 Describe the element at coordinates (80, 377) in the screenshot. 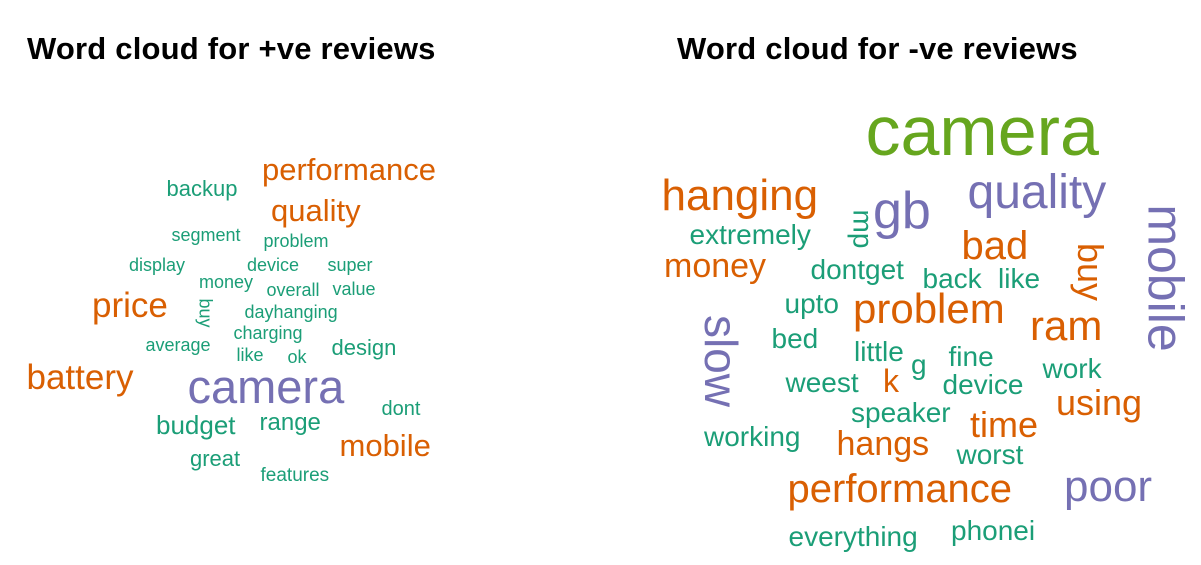

I see `word-pos-battery: battery` at that location.